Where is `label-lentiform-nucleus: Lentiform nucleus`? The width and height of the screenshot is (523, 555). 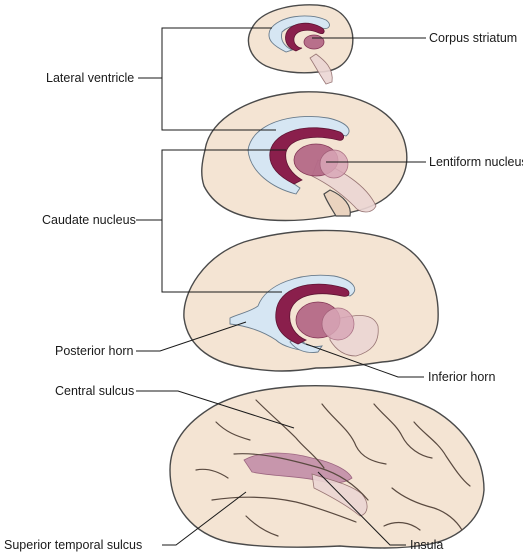
label-lentiform-nucleus: Lentiform nucleus is located at coordinates (476, 162).